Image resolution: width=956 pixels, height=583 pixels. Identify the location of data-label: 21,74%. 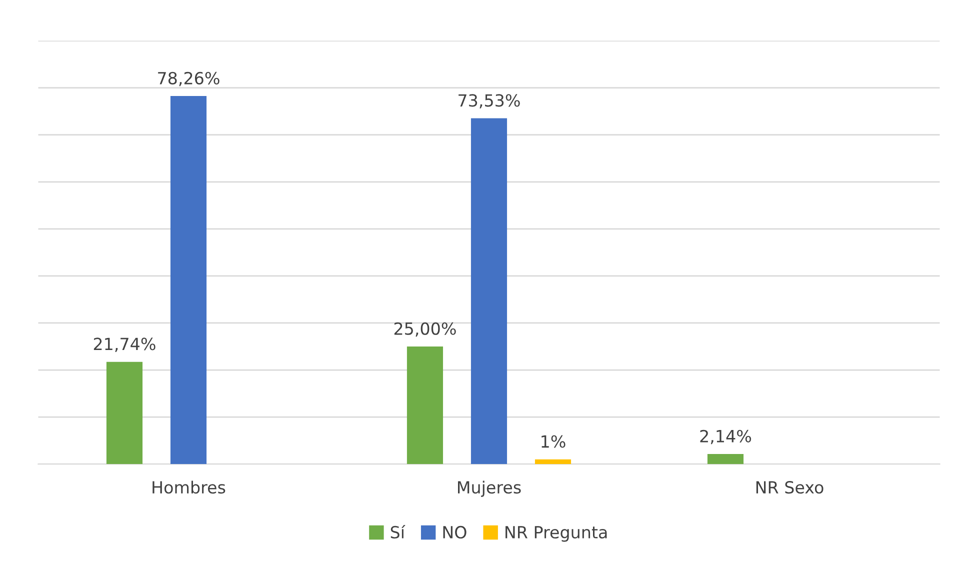
(125, 345).